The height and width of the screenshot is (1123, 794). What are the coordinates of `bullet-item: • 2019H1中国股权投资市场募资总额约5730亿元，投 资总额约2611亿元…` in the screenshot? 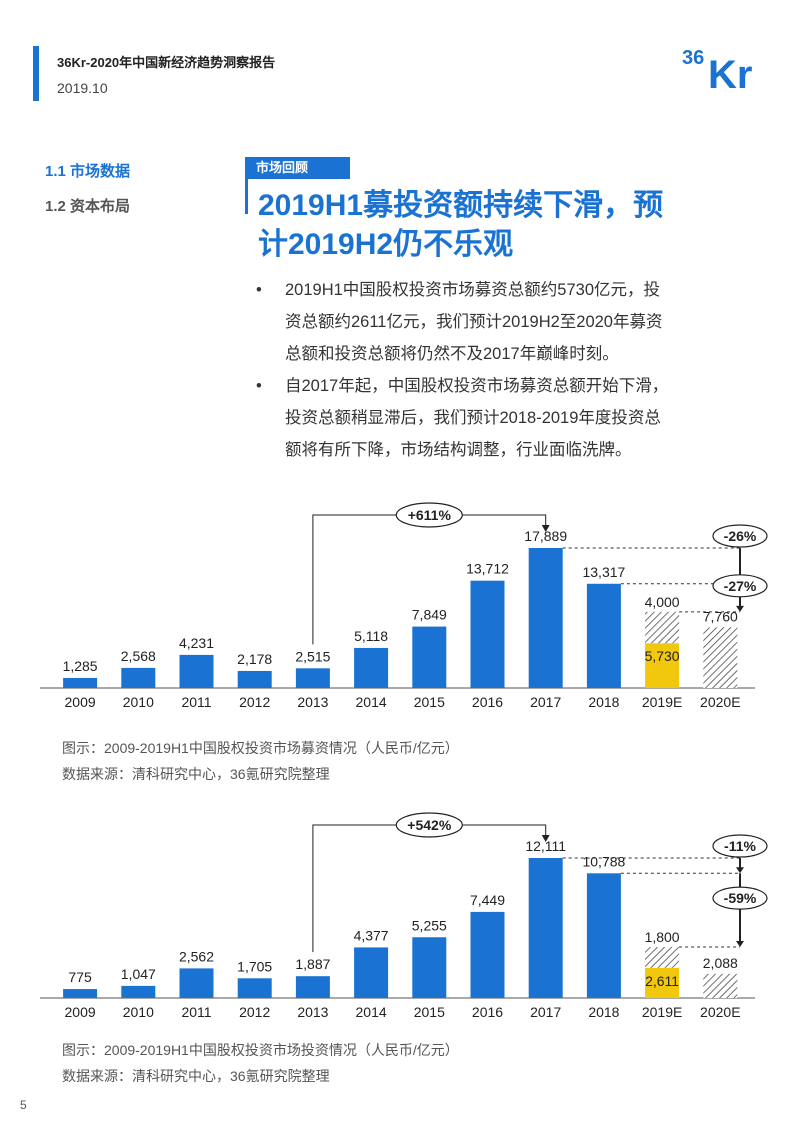 It's located at (501, 322).